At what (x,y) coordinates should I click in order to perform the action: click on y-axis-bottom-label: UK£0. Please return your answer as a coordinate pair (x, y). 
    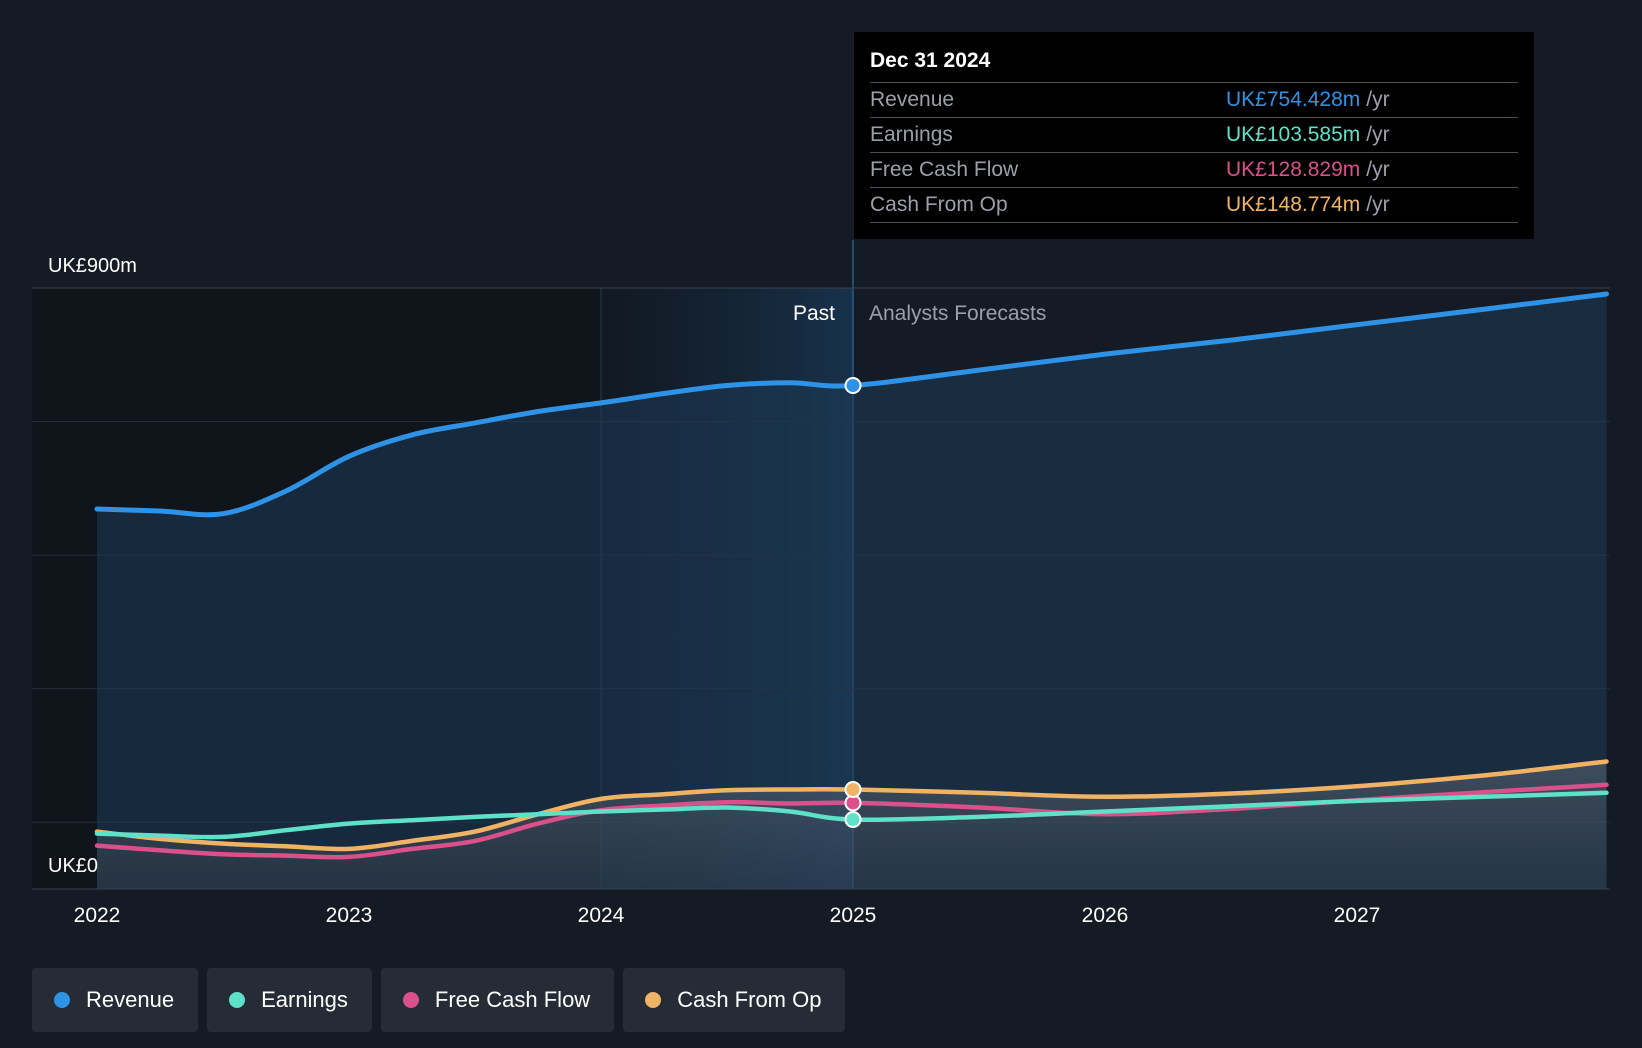
    Looking at the image, I should click on (73, 866).